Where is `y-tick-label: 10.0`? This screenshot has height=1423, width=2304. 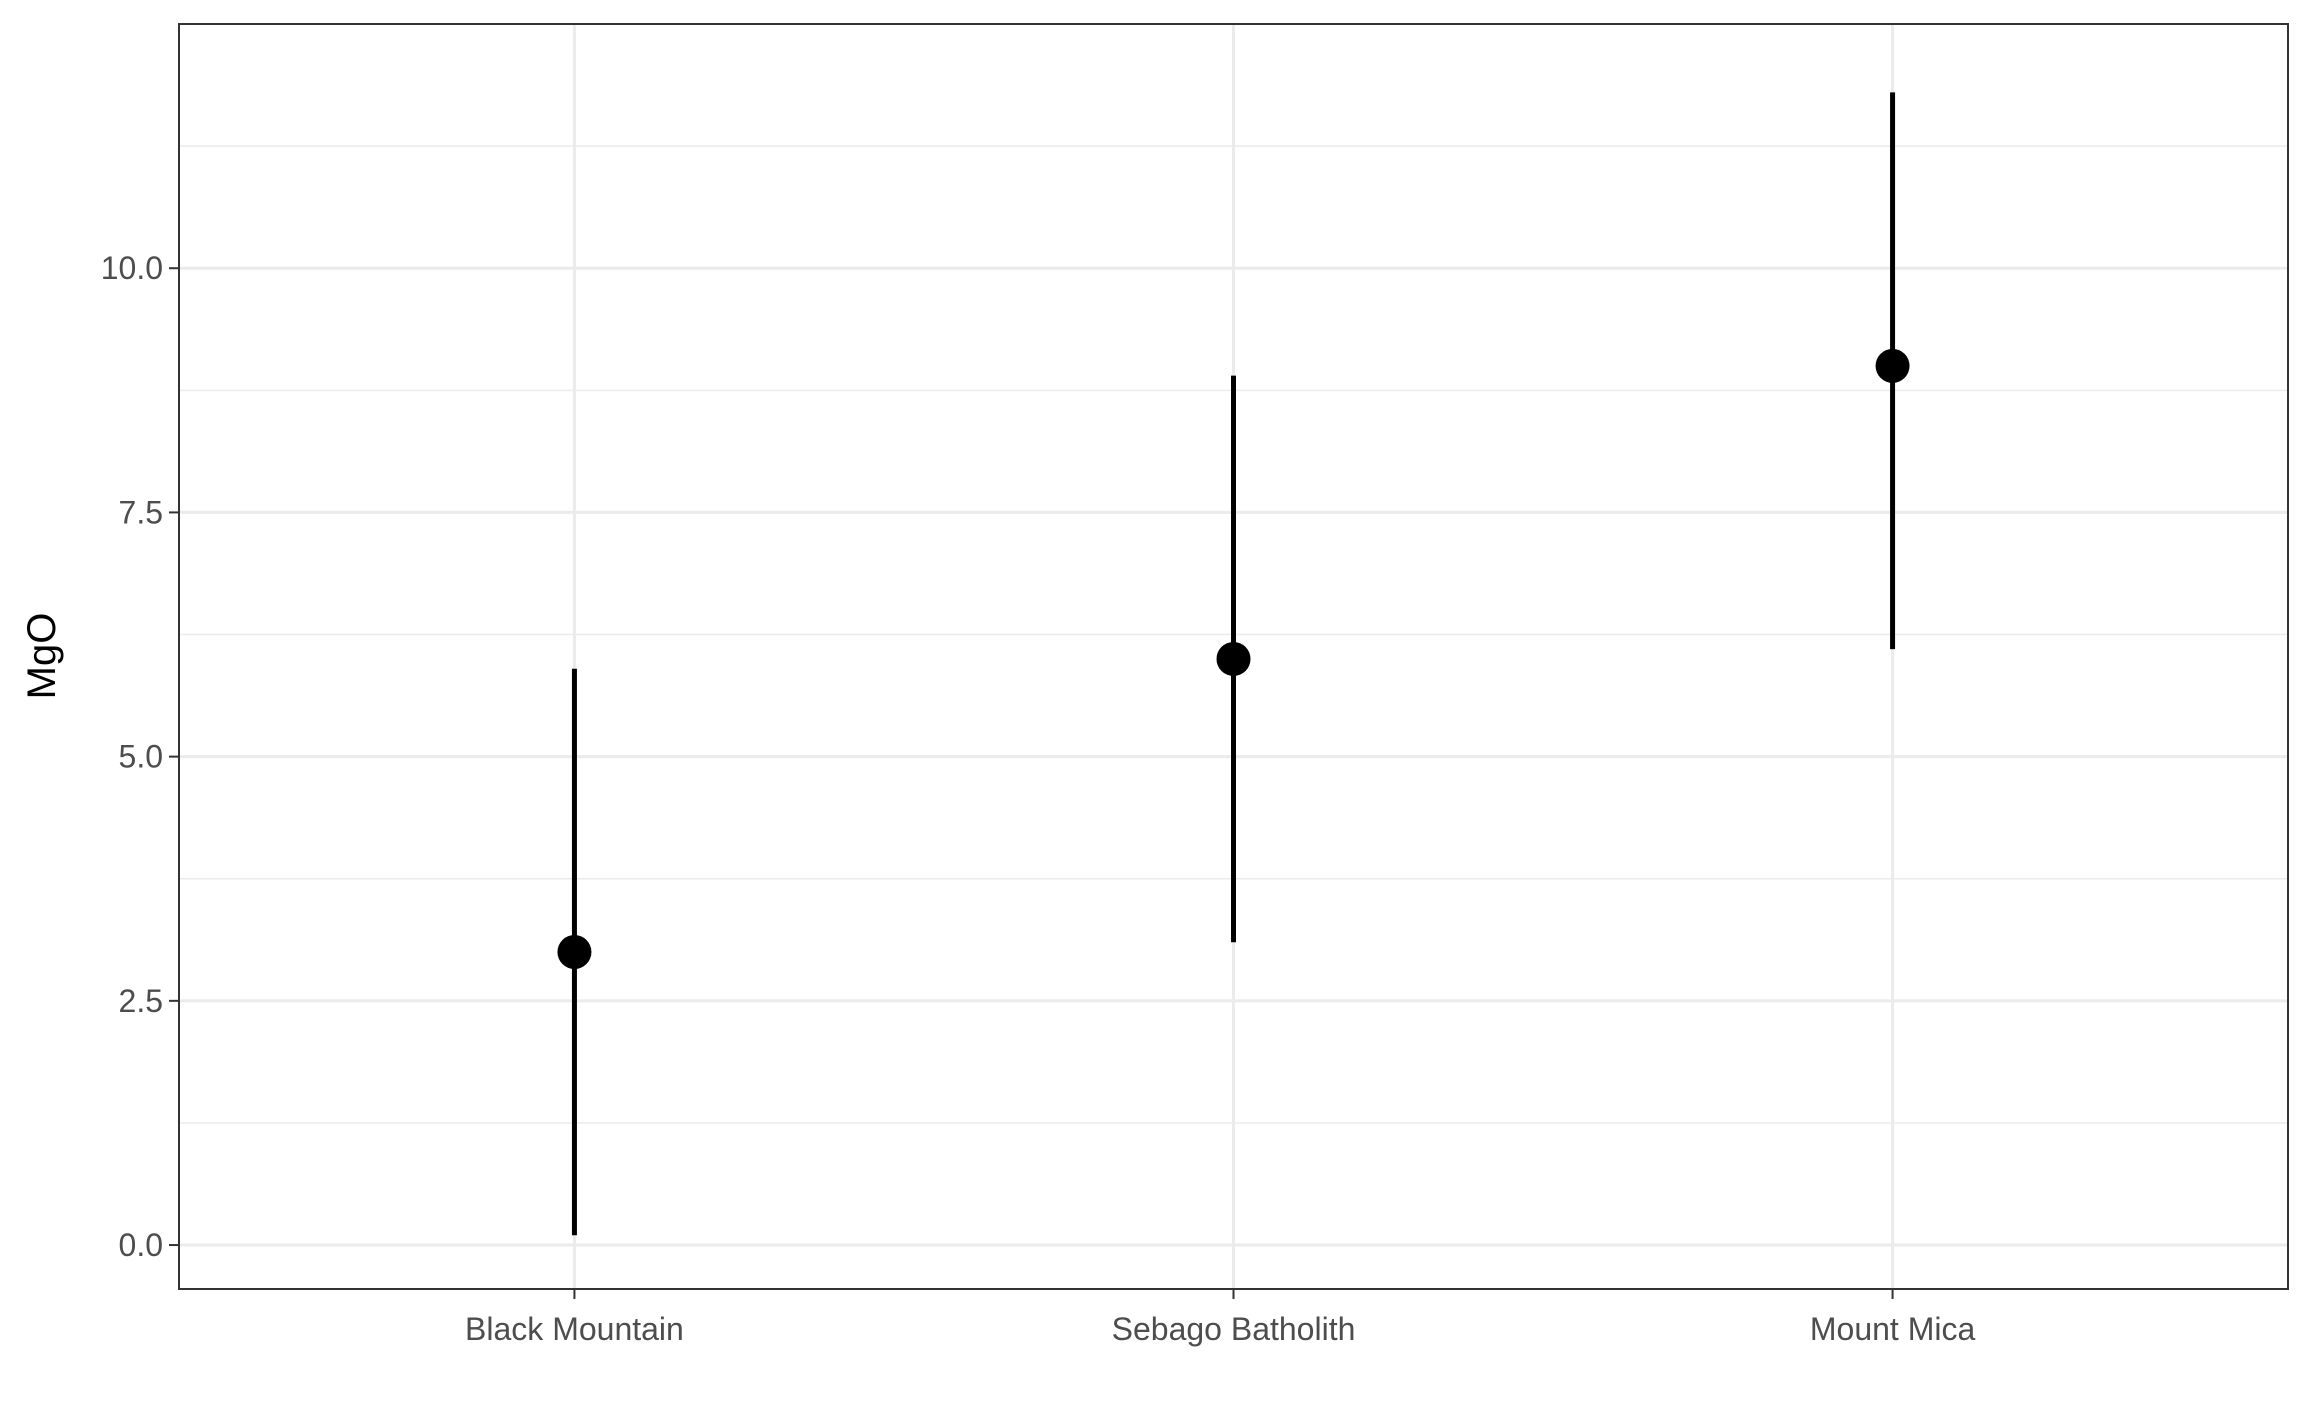
y-tick-label: 10.0 is located at coordinates (132, 268).